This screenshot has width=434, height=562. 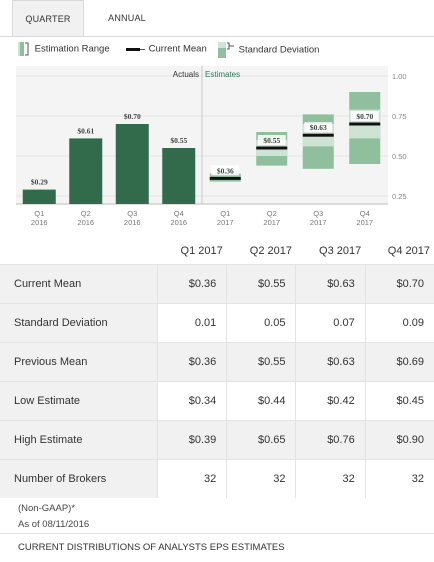 I want to click on y-tick-label: 0.50, so click(x=399, y=156).